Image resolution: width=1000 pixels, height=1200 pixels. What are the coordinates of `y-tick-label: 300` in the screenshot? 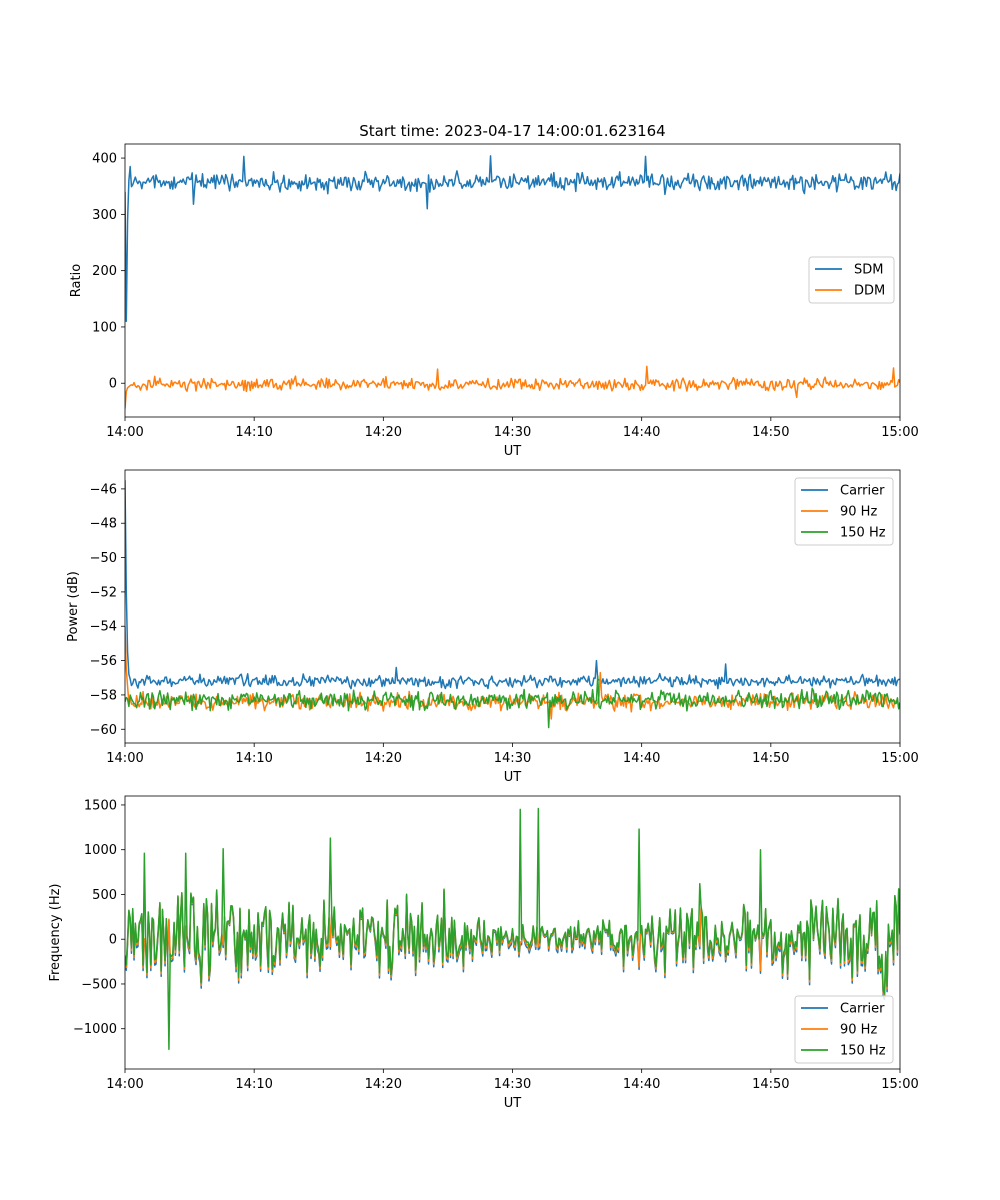 It's located at (104, 215).